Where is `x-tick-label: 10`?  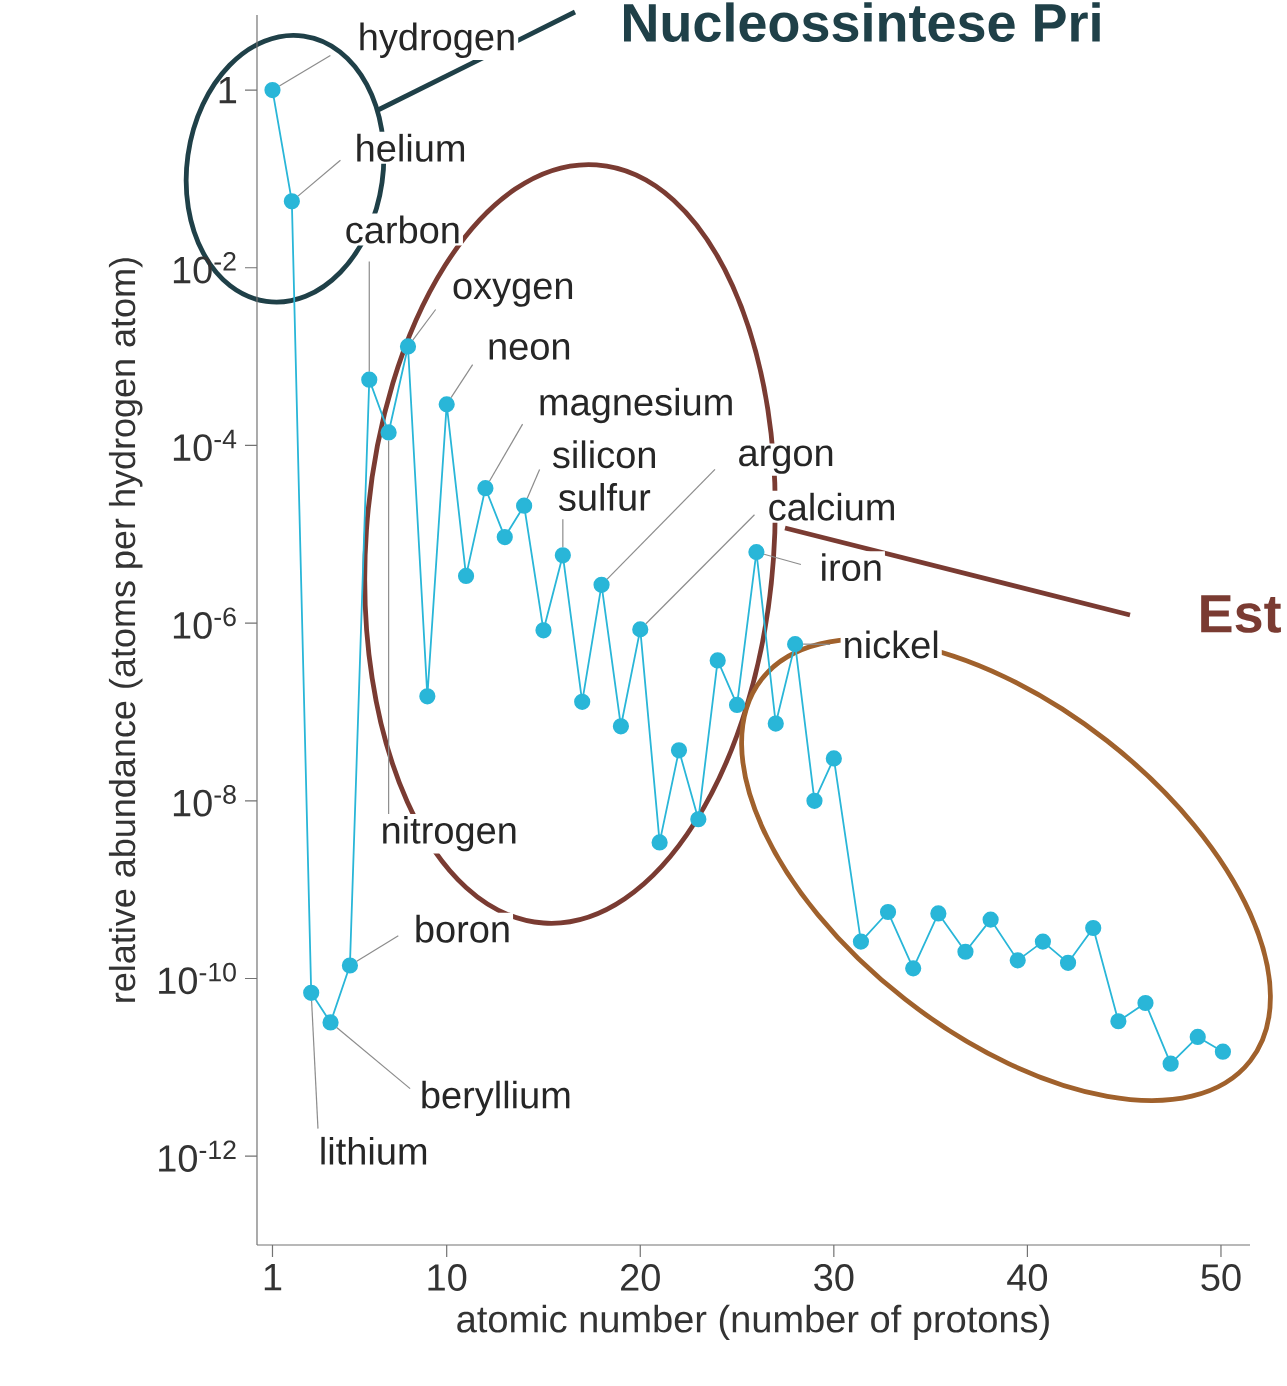
x-tick-label: 10 is located at coordinates (447, 1277).